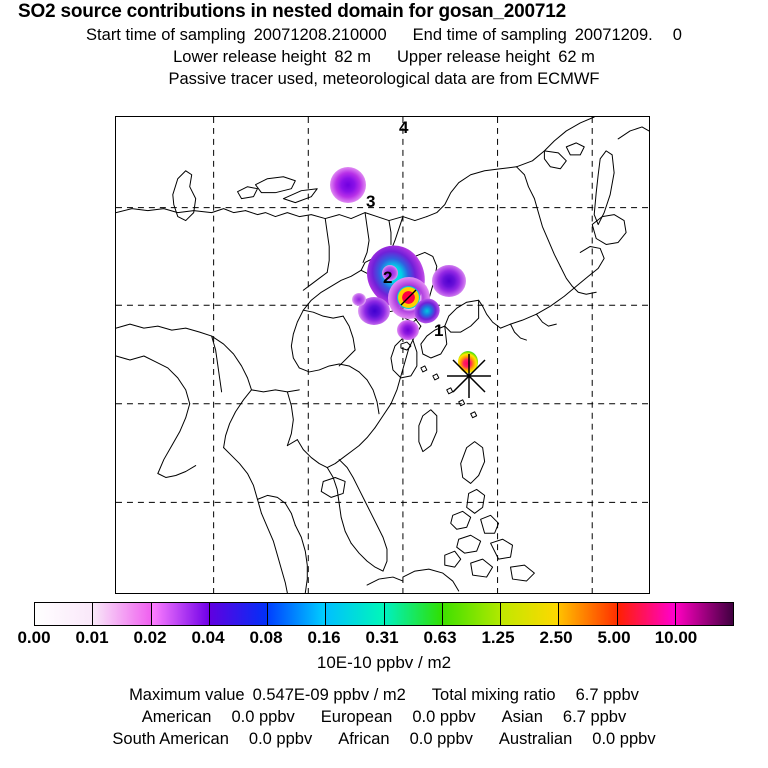  I want to click on region-australian-label: Australian, so click(535, 739).